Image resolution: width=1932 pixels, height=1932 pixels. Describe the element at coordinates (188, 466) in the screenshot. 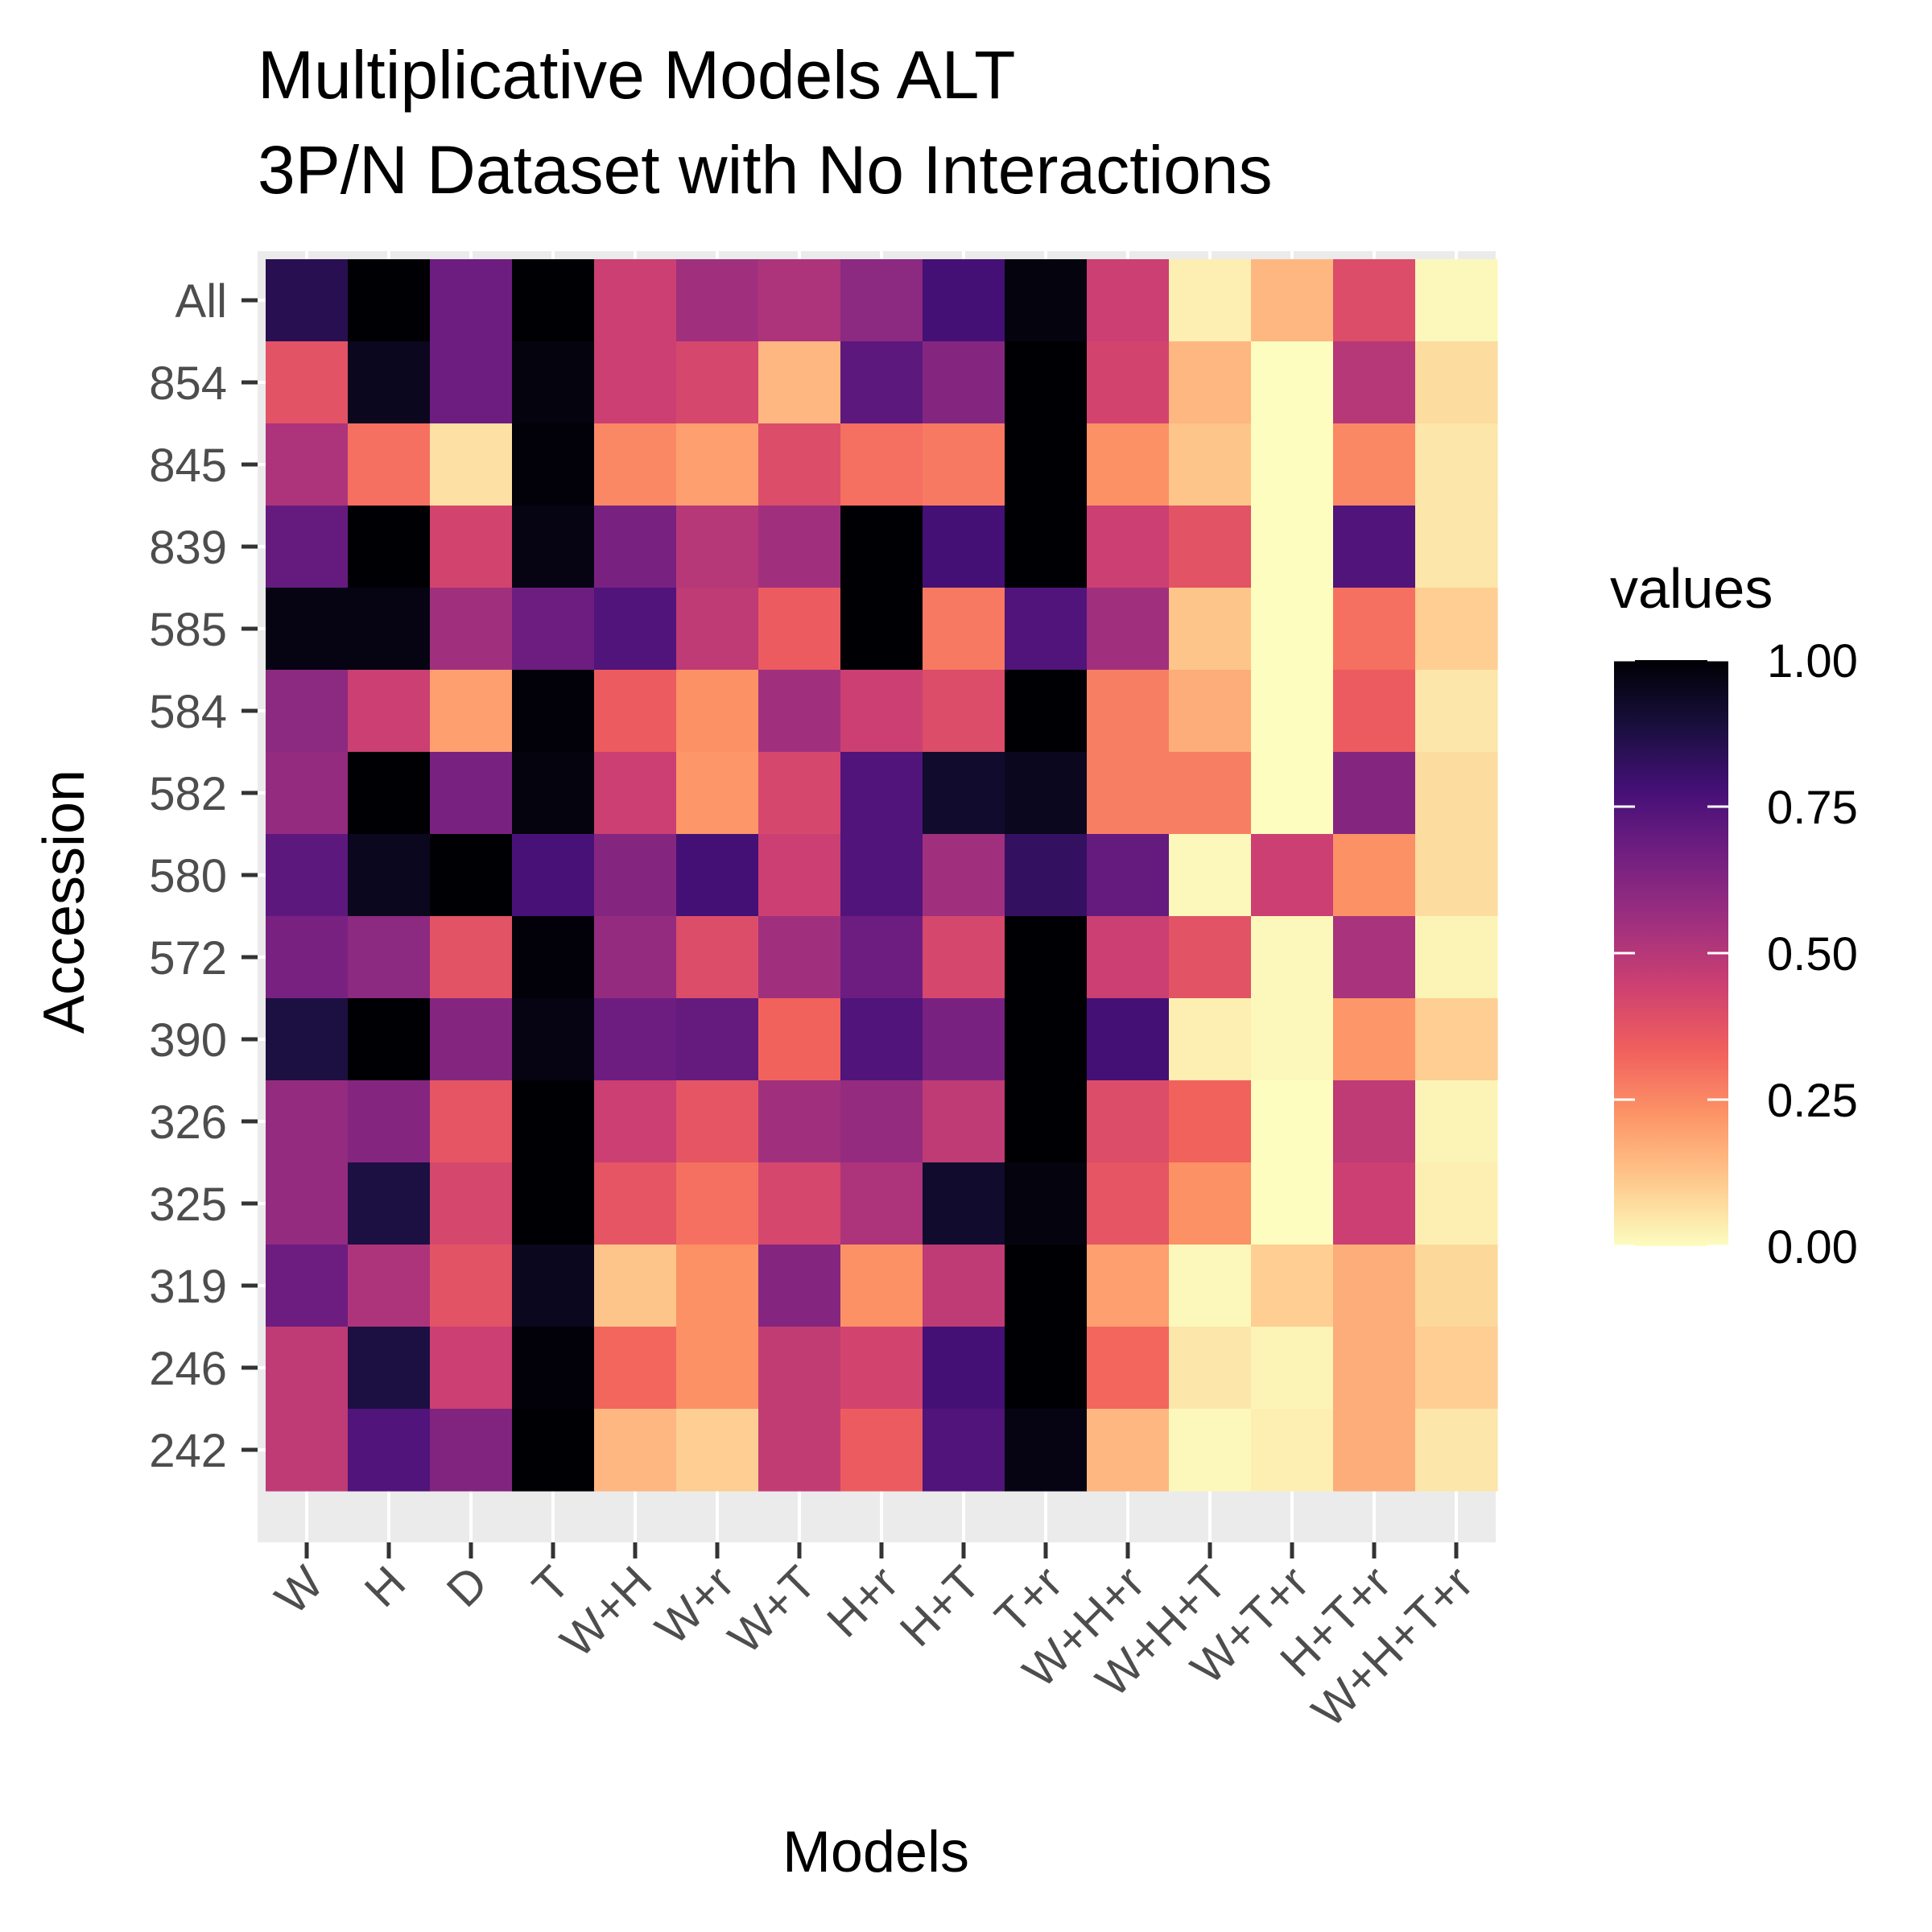

I see `y-tick-label: 845` at that location.